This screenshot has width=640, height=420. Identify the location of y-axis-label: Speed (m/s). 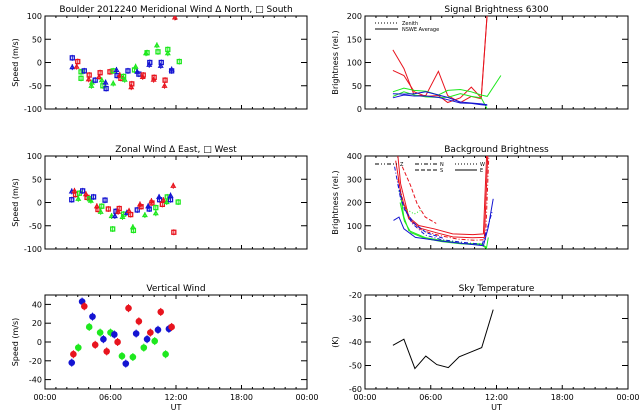
(15, 202).